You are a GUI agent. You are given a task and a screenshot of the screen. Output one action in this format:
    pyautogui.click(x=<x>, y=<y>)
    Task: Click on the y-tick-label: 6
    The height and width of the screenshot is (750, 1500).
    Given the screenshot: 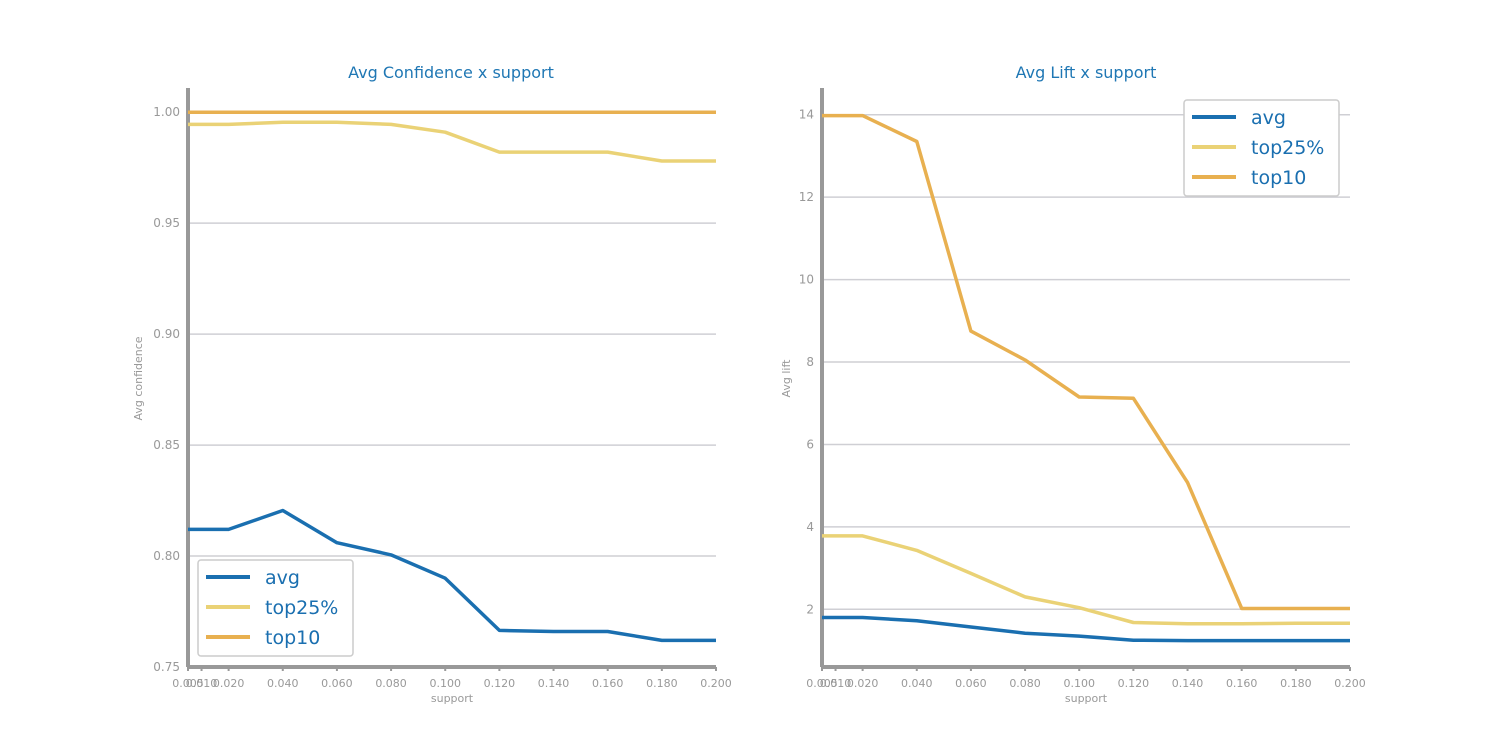 What is the action you would take?
    pyautogui.click(x=810, y=444)
    